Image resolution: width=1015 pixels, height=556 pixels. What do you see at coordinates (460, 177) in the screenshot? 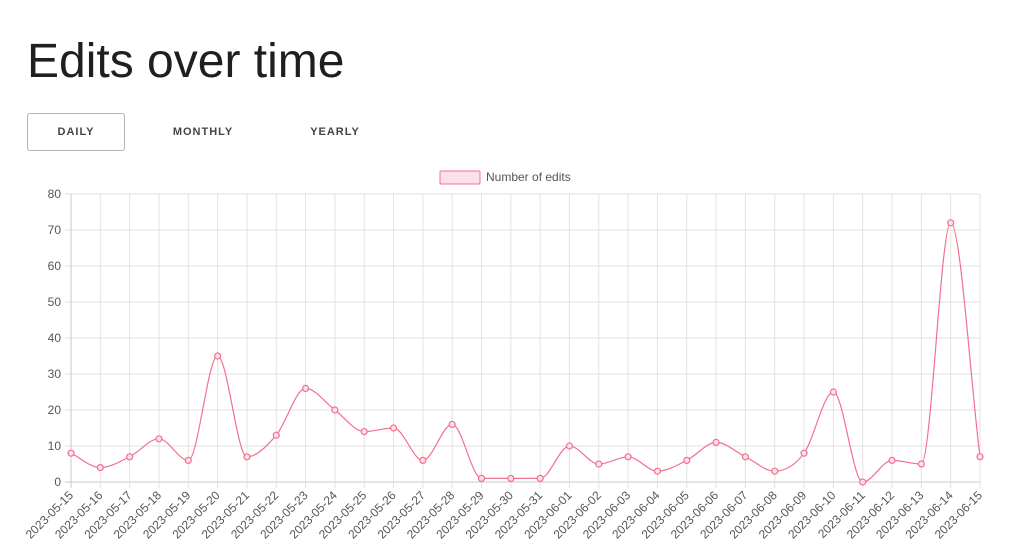
I see `legend-swatch` at bounding box center [460, 177].